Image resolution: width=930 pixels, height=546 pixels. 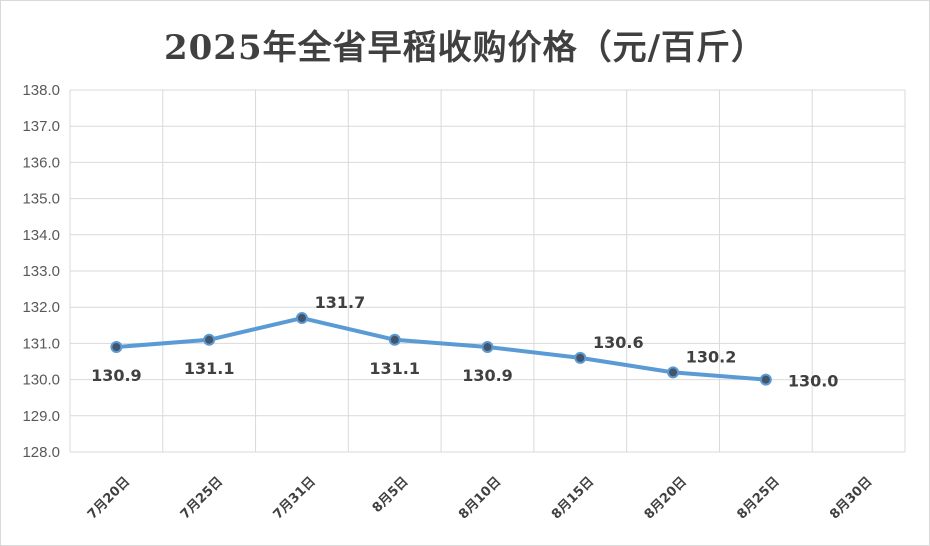 What do you see at coordinates (41, 162) in the screenshot?
I see `y-tick-label: 136.0` at bounding box center [41, 162].